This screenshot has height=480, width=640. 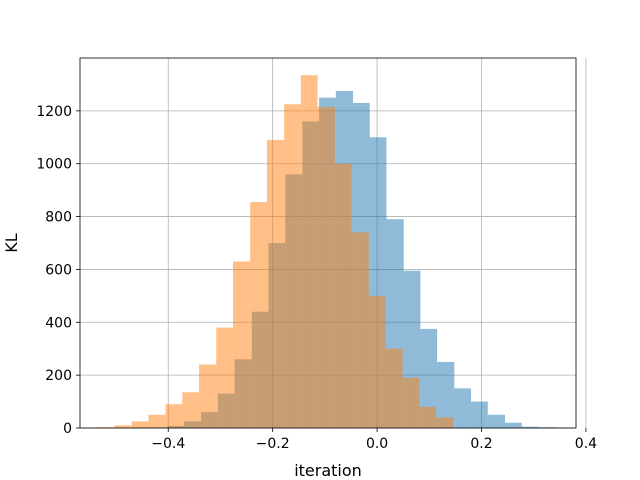 What do you see at coordinates (58, 218) in the screenshot?
I see `y-tick-label: 800` at bounding box center [58, 218].